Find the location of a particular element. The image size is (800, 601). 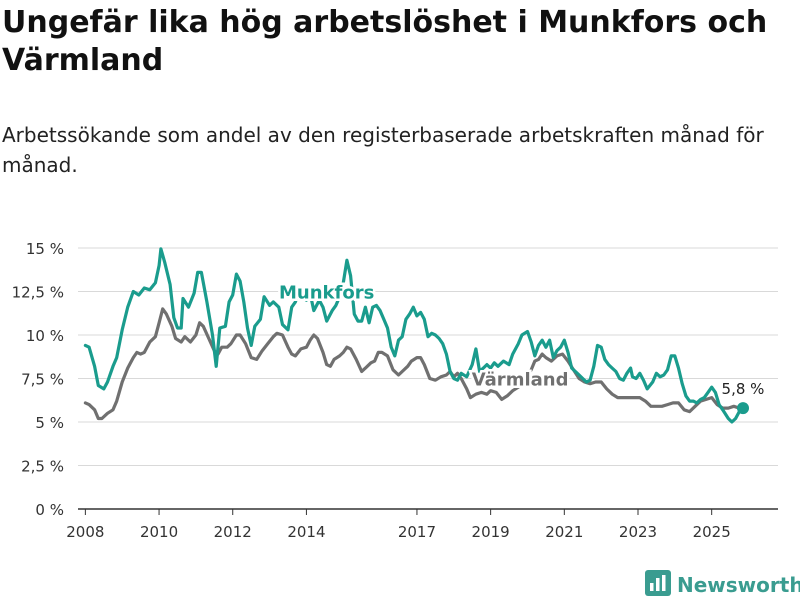

x-tick-label: 2023 is located at coordinates (638, 532).